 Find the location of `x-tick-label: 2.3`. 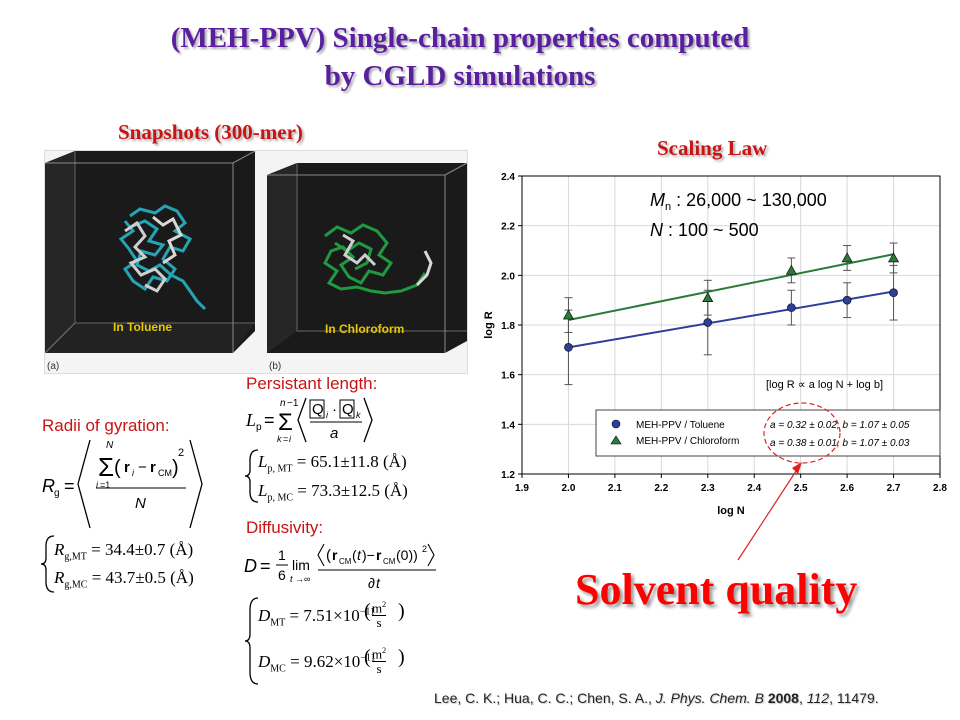

x-tick-label: 2.3 is located at coordinates (708, 488).